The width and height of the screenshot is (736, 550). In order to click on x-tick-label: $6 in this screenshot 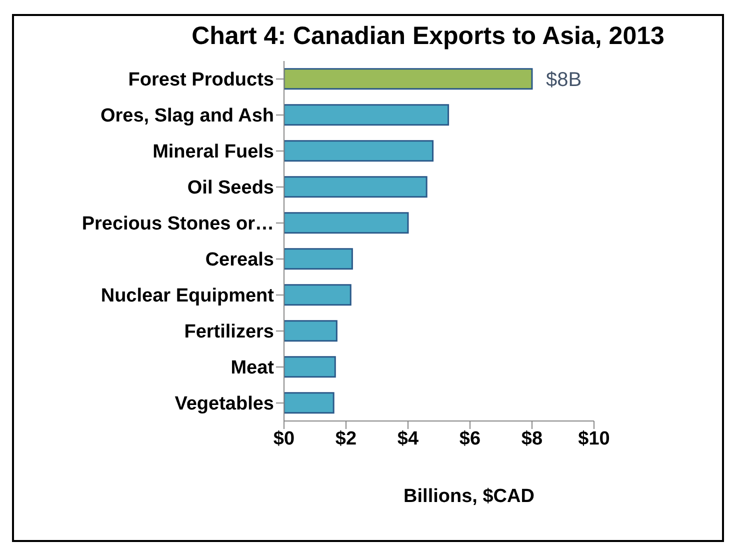, I will do `click(470, 439)`.